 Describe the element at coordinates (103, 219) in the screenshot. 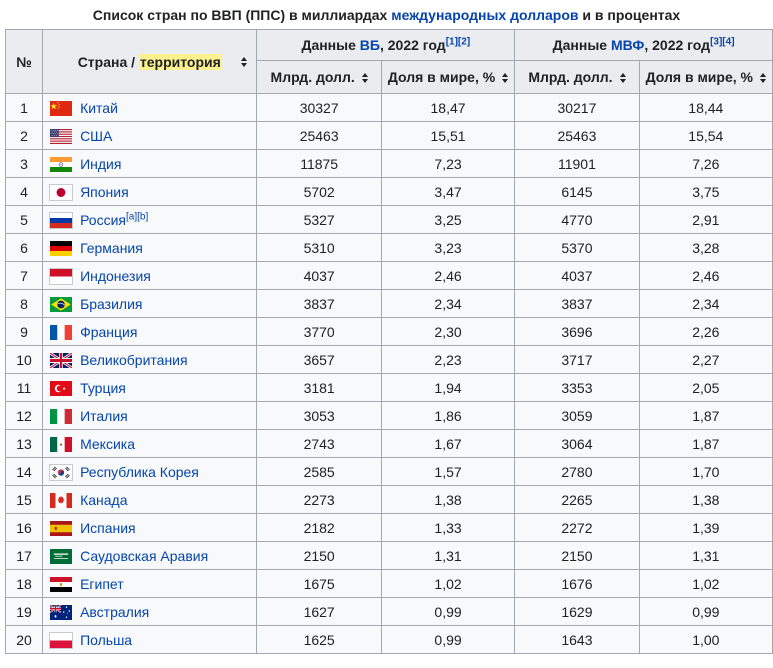

I see `country-link: Россия` at that location.